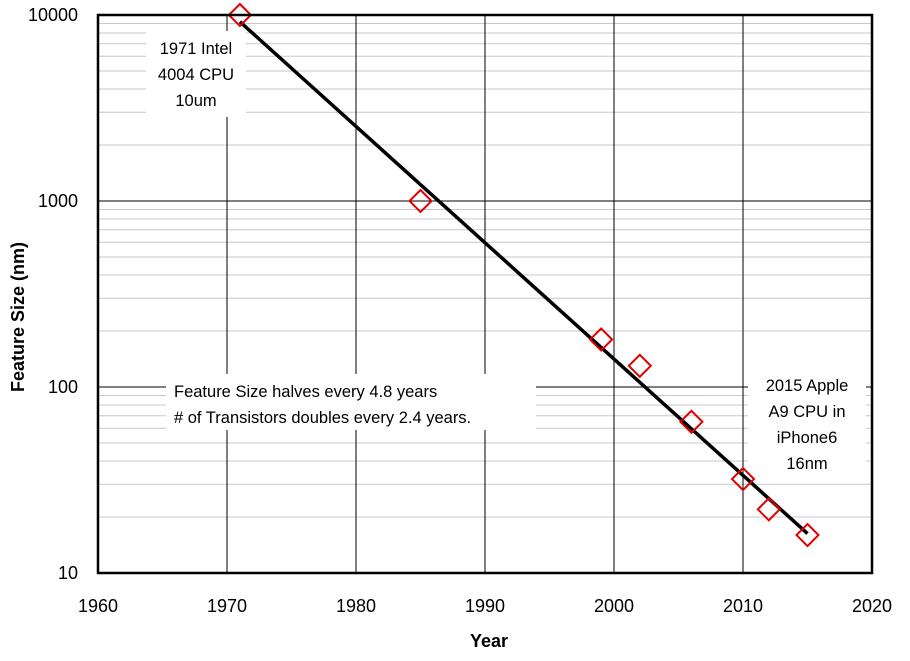  What do you see at coordinates (98, 606) in the screenshot?
I see `x-tick-label: 1960` at bounding box center [98, 606].